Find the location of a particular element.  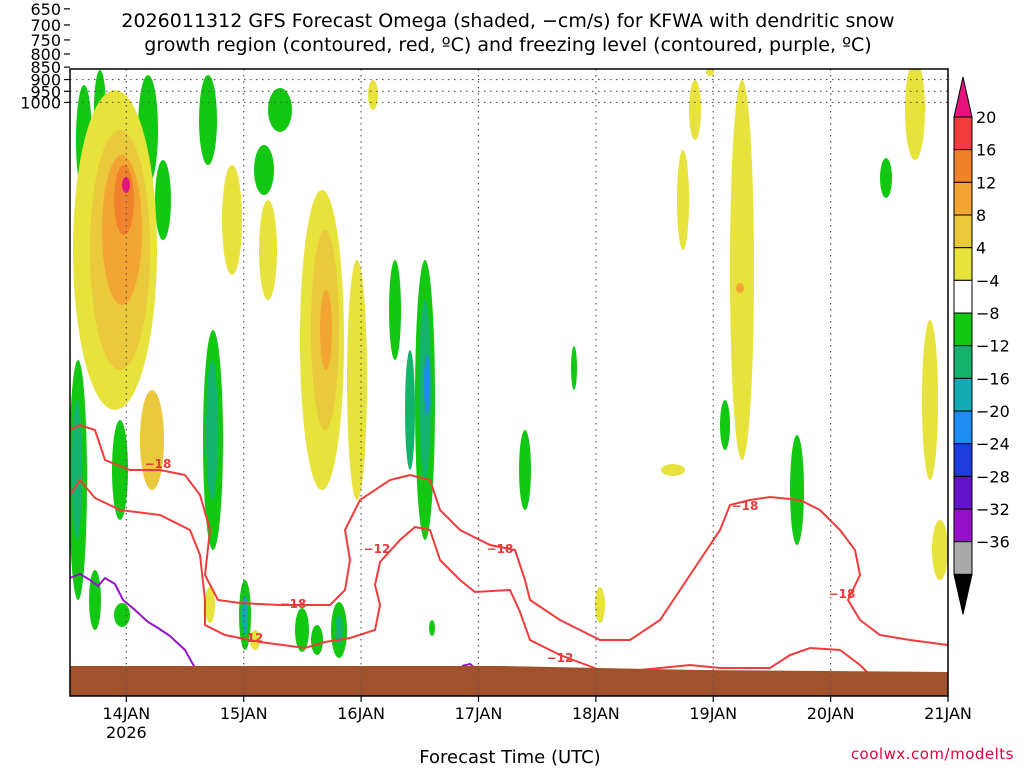

x-tick-sublabel: 2026 is located at coordinates (126, 732).